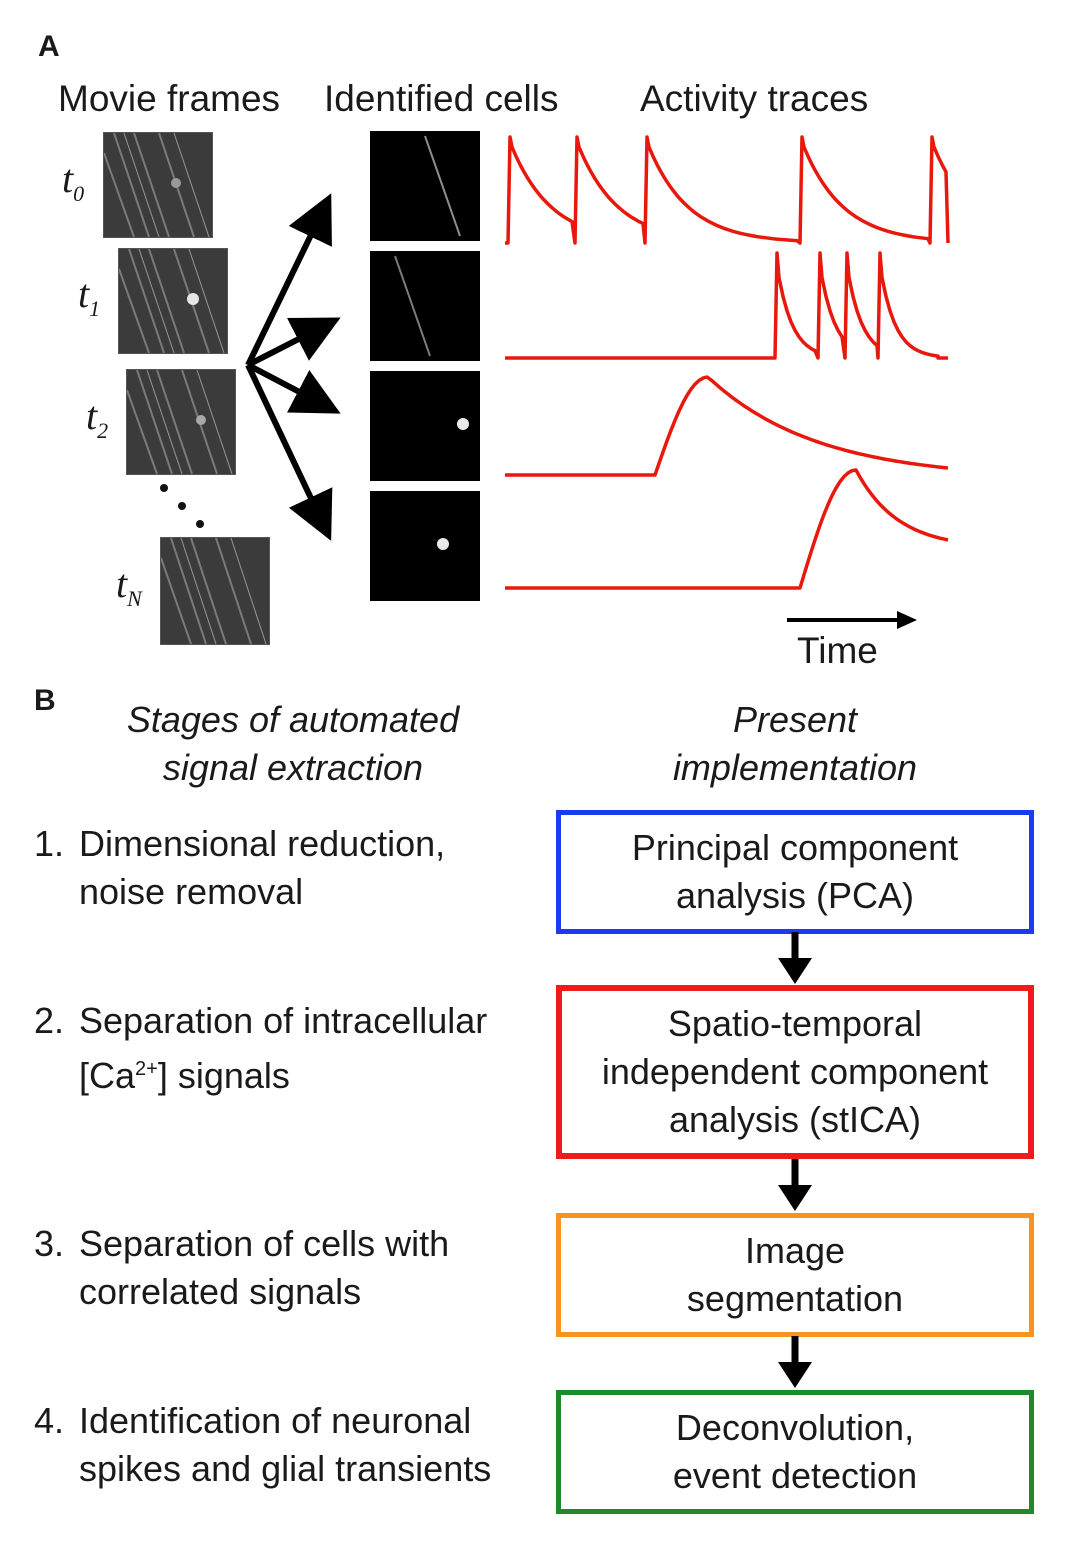  Describe the element at coordinates (49, 46) in the screenshot. I see `panel-a-label: A` at that location.